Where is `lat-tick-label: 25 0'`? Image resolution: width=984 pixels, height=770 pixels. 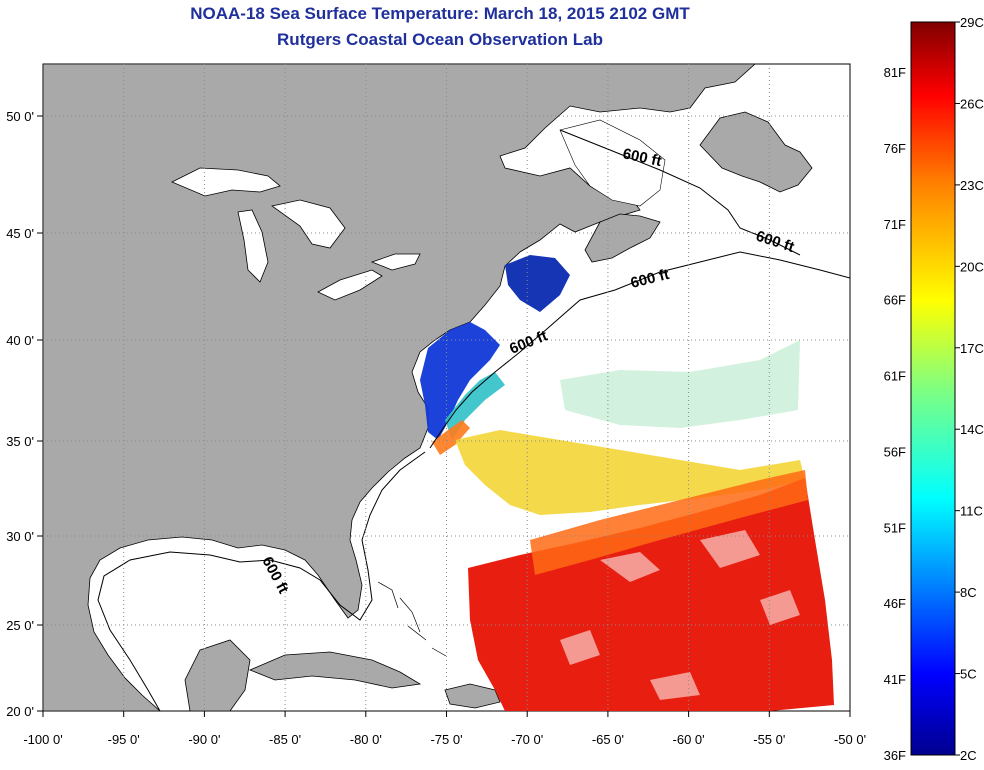 lat-tick-label: 25 0' is located at coordinates (20, 625).